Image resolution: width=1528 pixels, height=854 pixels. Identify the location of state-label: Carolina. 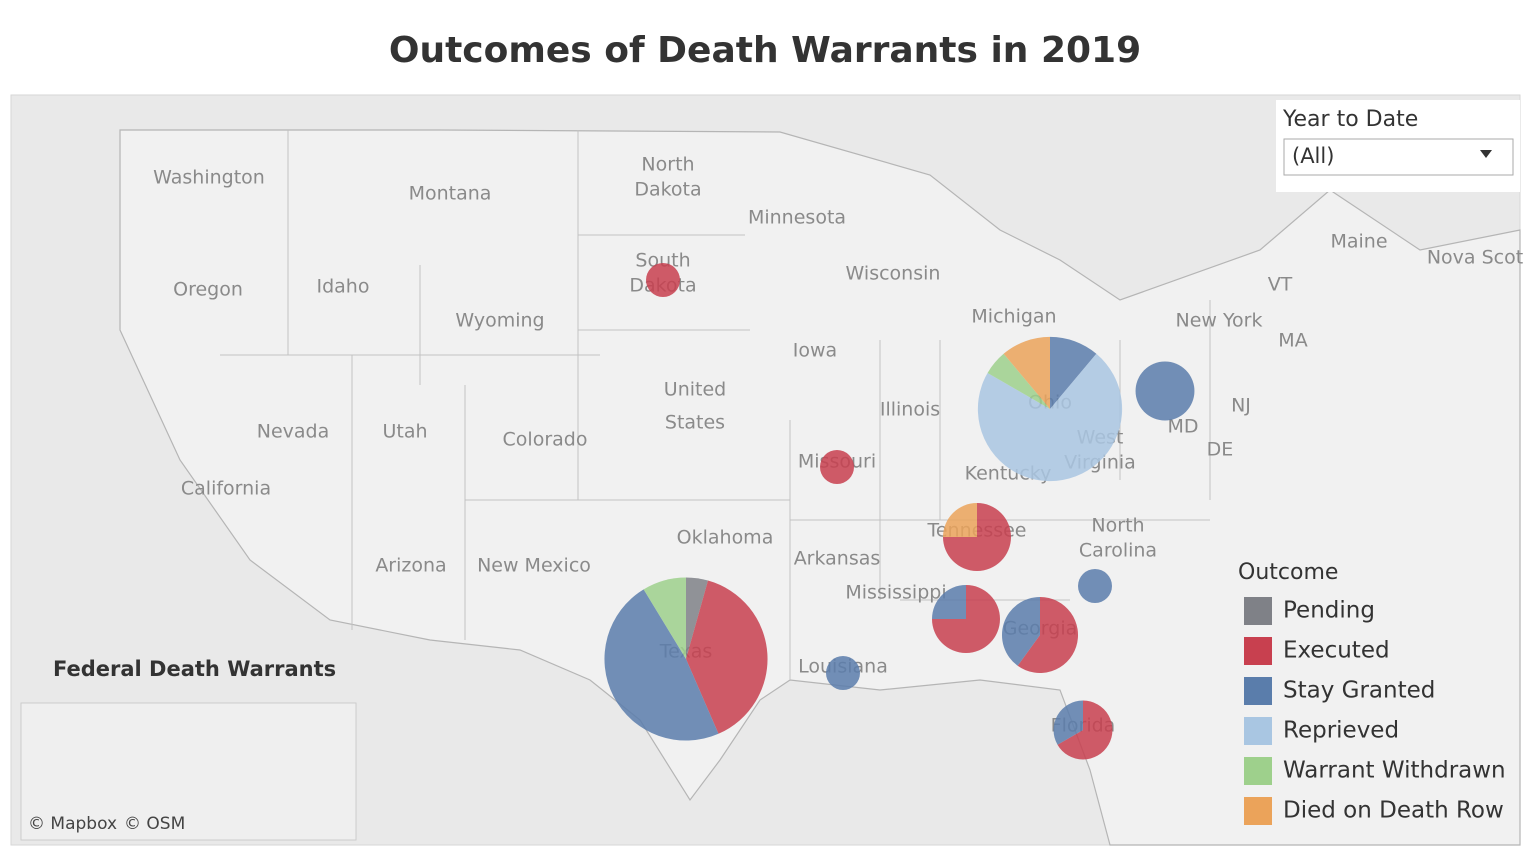
(1118, 551).